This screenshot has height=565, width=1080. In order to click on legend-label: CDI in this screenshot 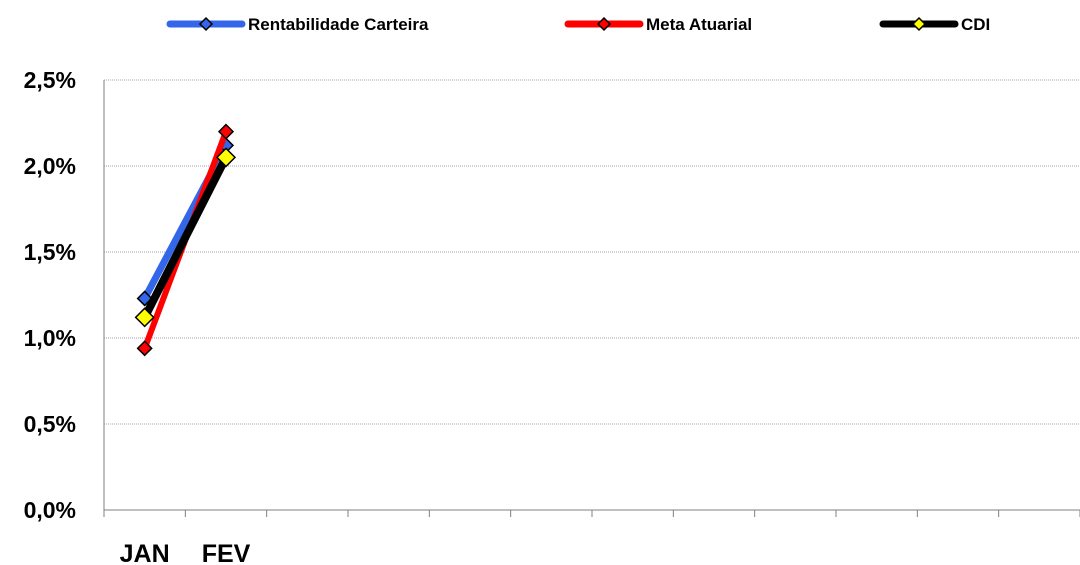, I will do `click(975, 24)`.